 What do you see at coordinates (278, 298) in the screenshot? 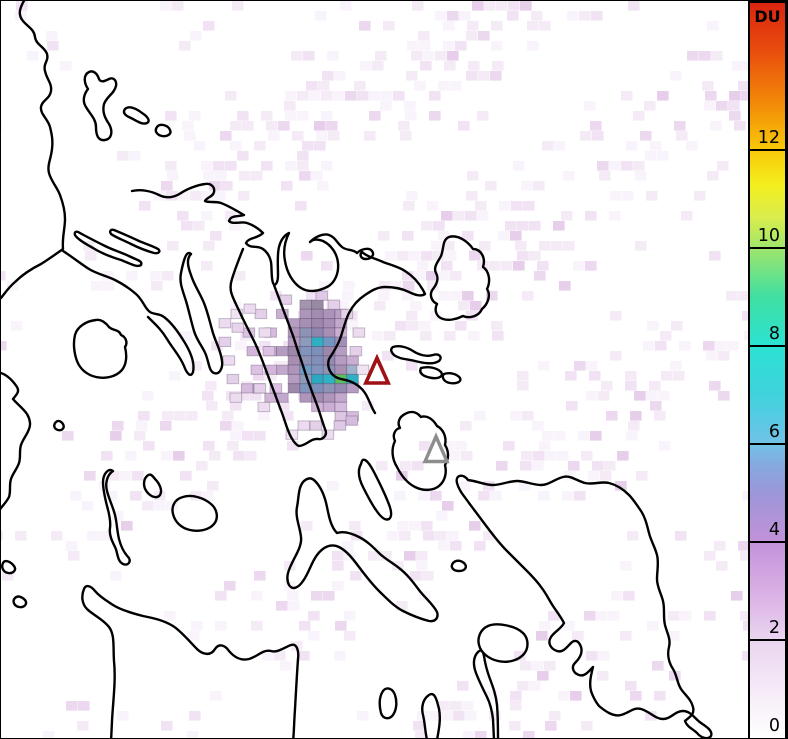
I see `coastline-central-north` at bounding box center [278, 298].